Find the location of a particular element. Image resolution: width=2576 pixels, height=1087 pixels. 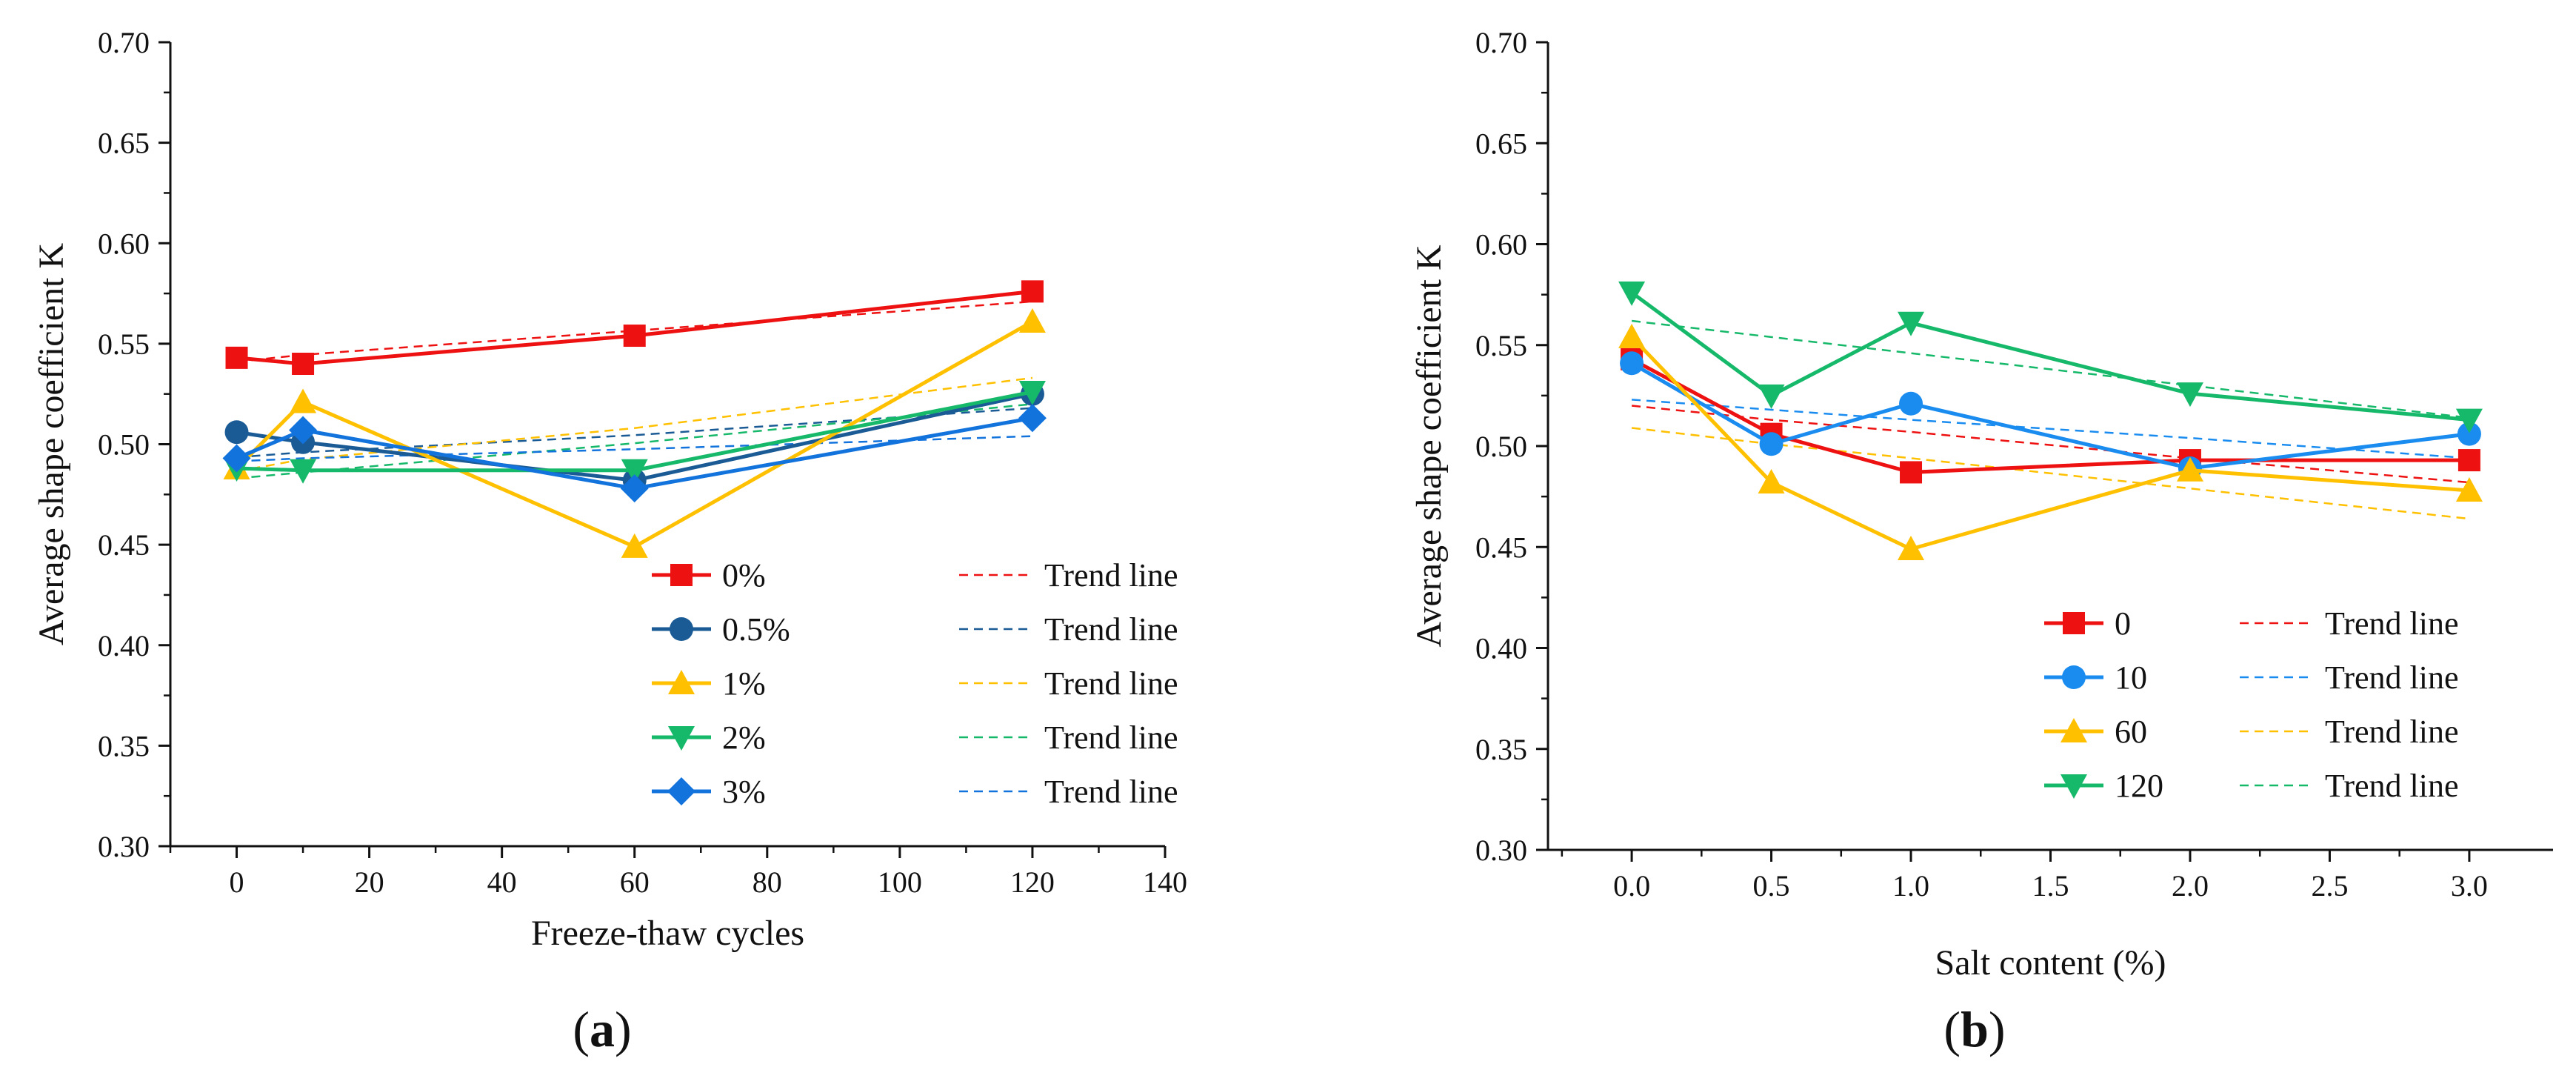

panel-b-y-tick-label: 0.45 is located at coordinates (1501, 547).